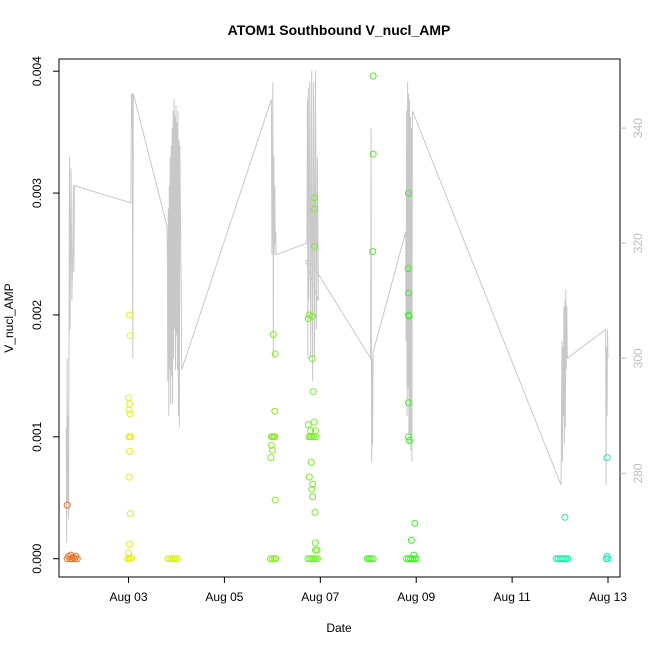 This screenshot has width=650, height=650. What do you see at coordinates (129, 597) in the screenshot?
I see `x-tick-label: Aug 03` at bounding box center [129, 597].